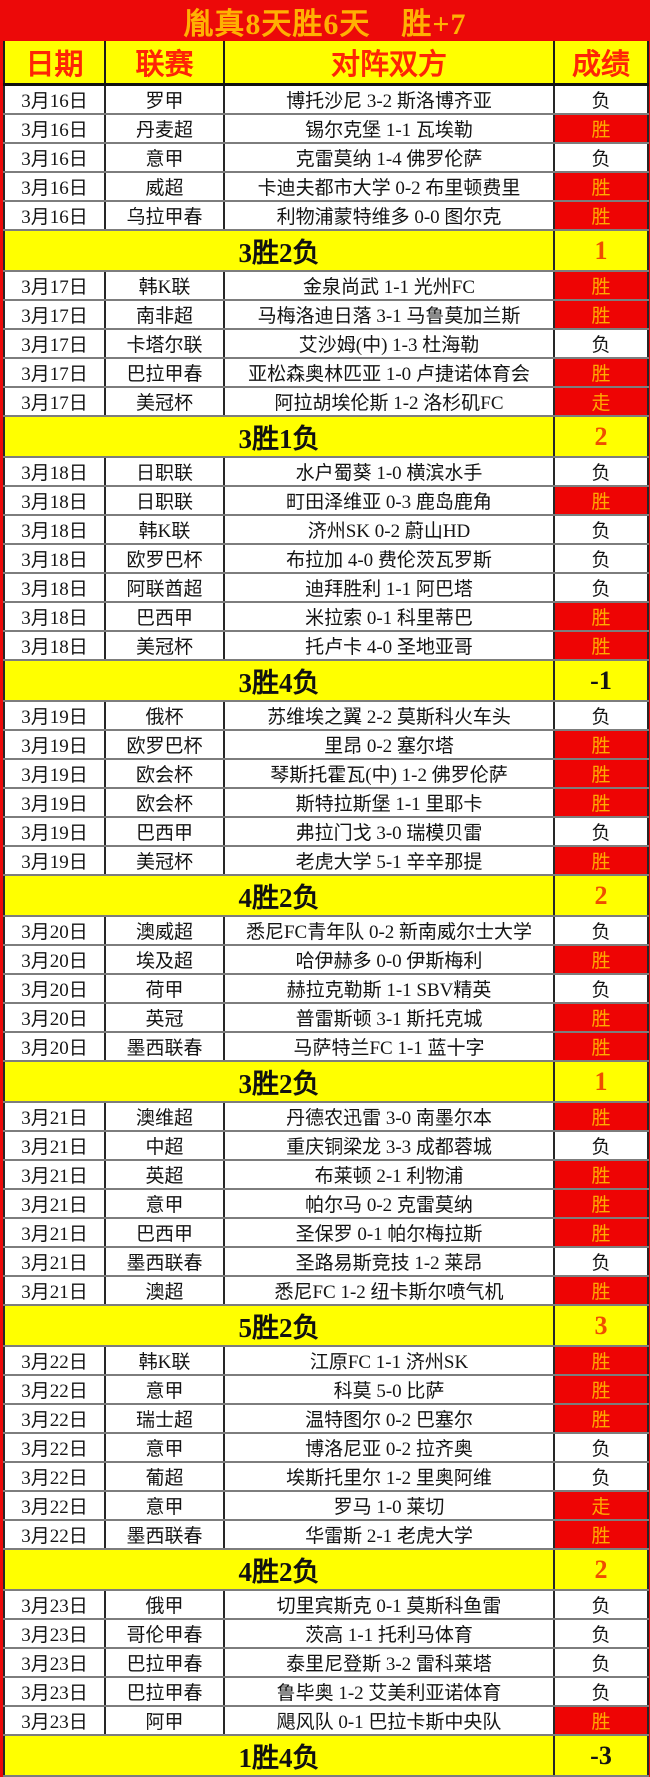 This screenshot has height=1777, width=650. Describe the element at coordinates (389, 1145) in the screenshot. I see `match-cell: 重庆铜梁龙 3-3 成都蓉城` at that location.